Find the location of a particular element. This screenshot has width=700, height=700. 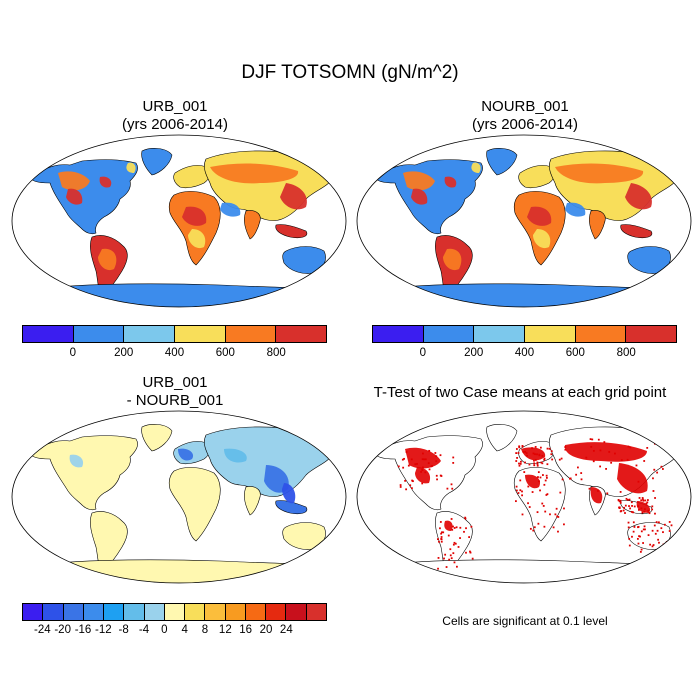

landmass-africa is located at coordinates (194, 504).